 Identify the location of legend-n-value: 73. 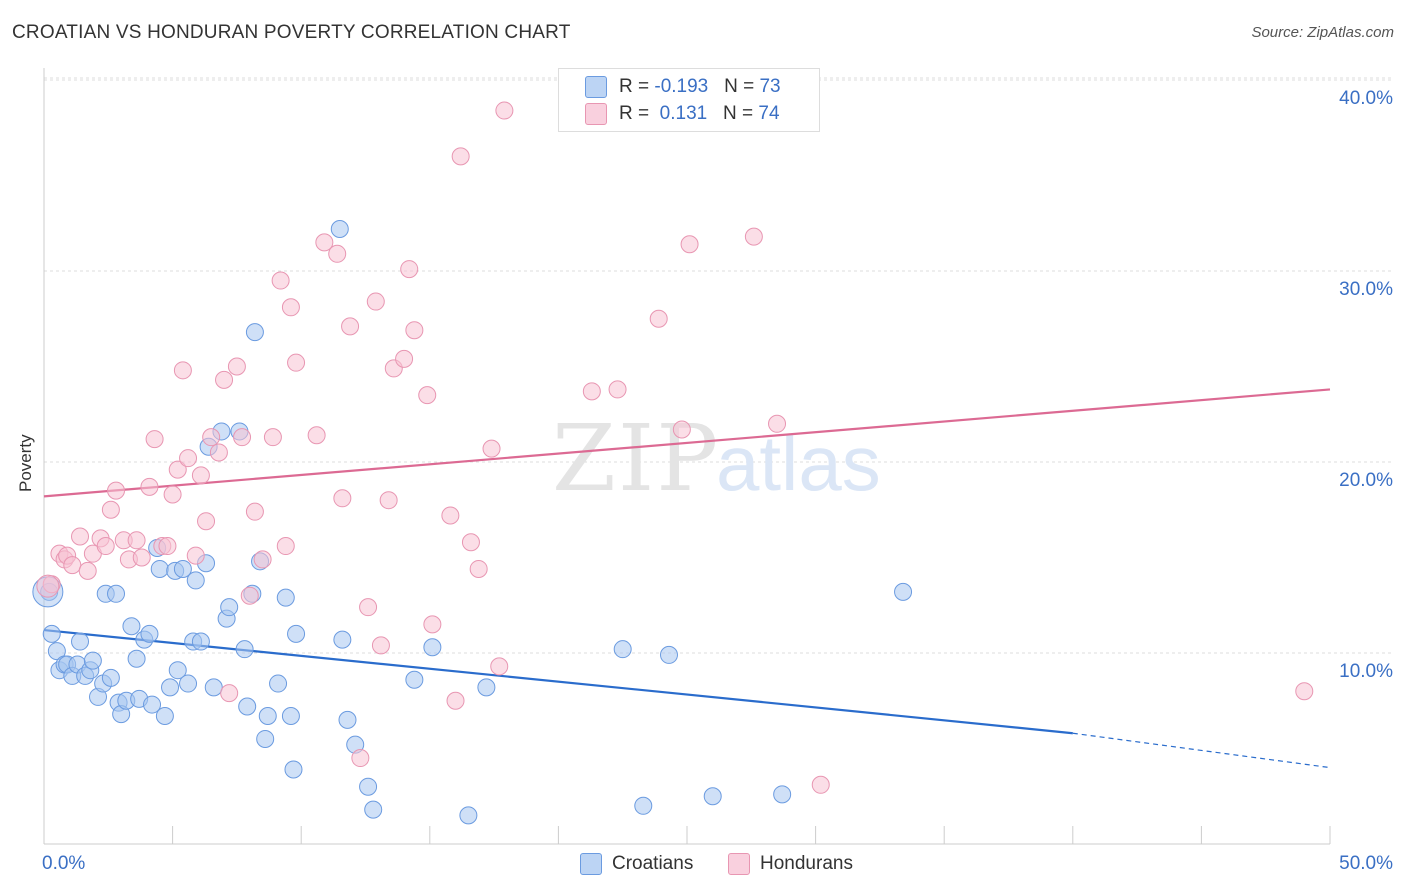
(770, 86).